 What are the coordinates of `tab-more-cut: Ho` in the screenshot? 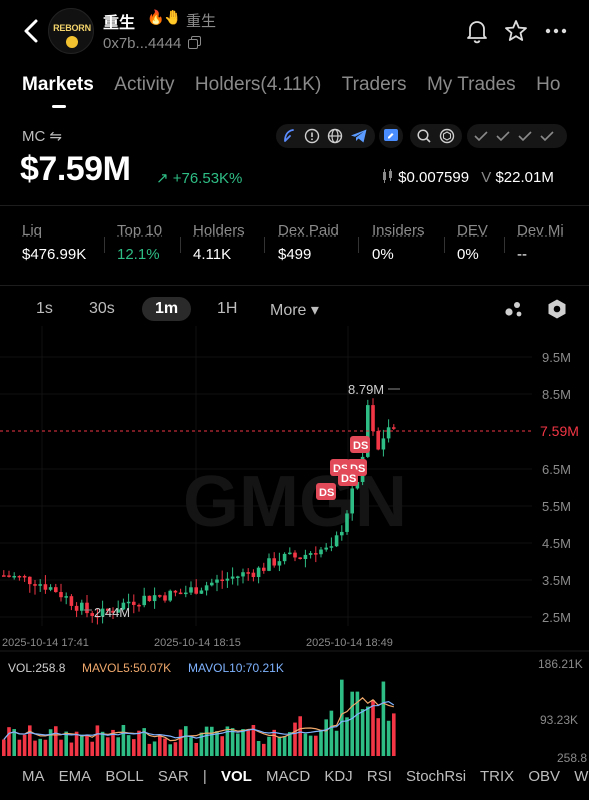 It's located at (548, 84).